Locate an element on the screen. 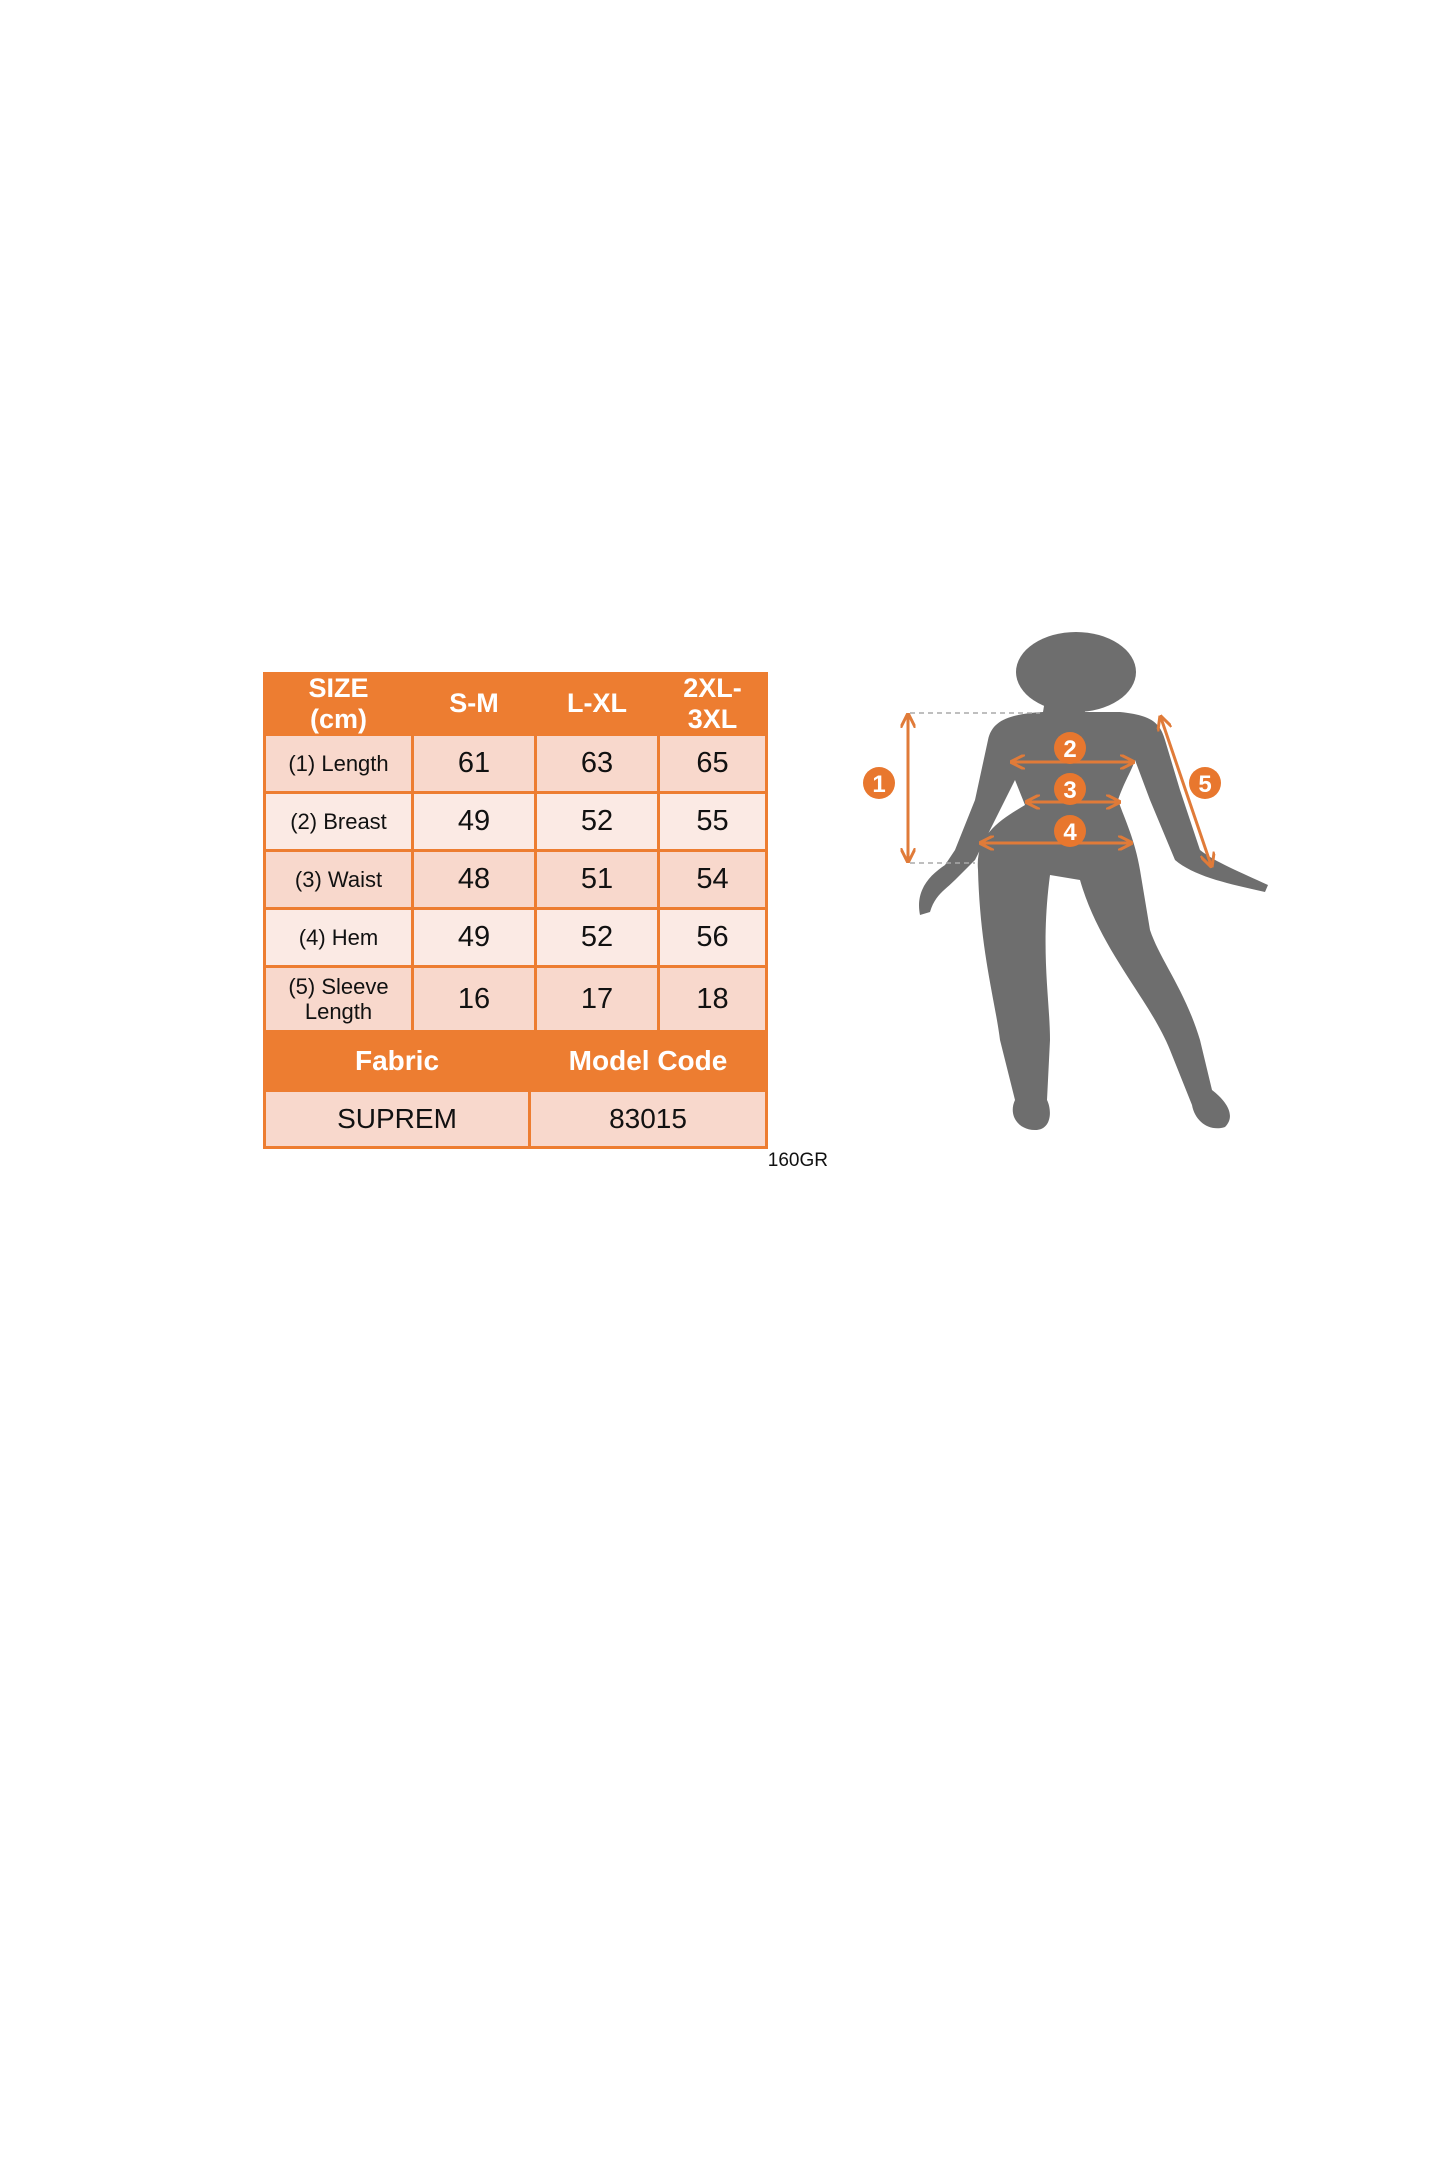 This screenshot has width=1440, height=2160. header-2xl-3xl: 2XL-3XL is located at coordinates (712, 703).